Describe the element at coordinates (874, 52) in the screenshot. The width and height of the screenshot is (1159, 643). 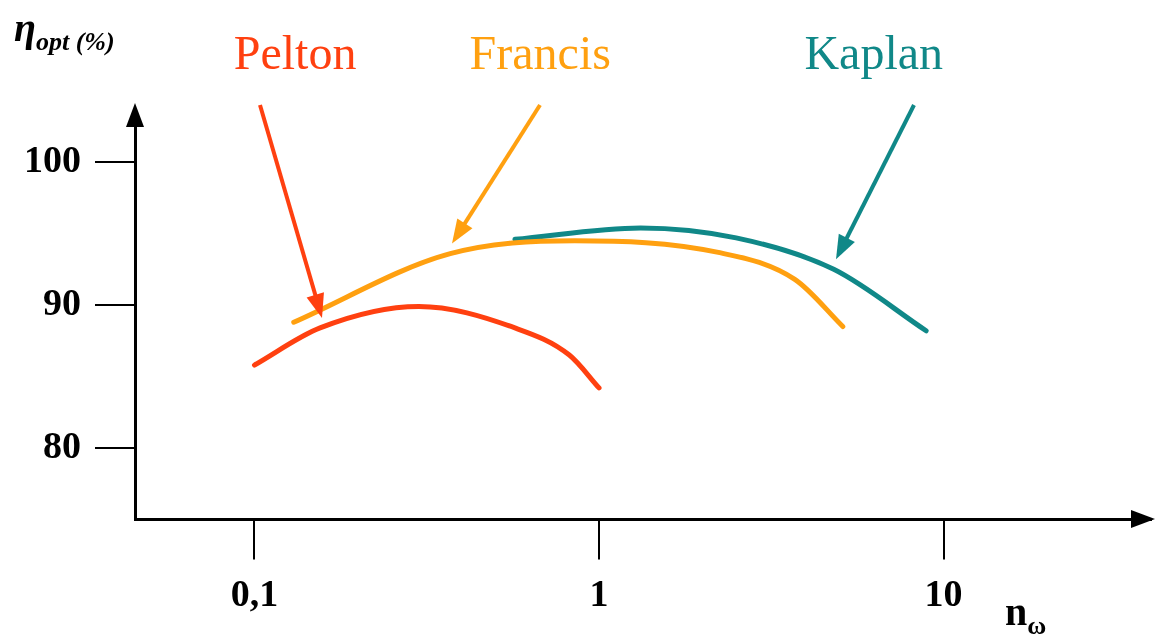
I see `text: Kaplan` at that location.